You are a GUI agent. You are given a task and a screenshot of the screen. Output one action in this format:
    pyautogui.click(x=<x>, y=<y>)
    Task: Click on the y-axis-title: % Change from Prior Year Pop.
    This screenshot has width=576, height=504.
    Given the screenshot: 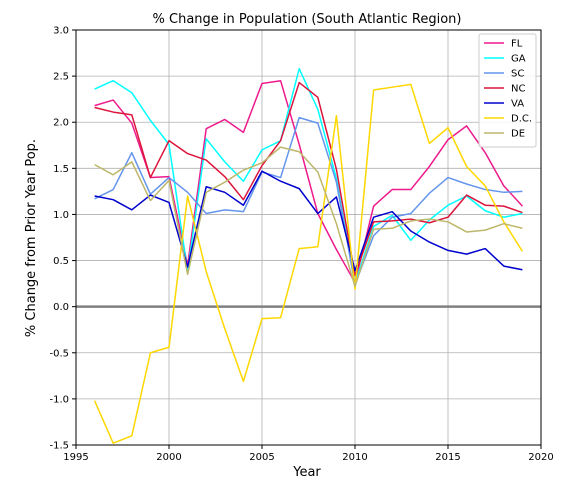 What is the action you would take?
    pyautogui.click(x=31, y=238)
    